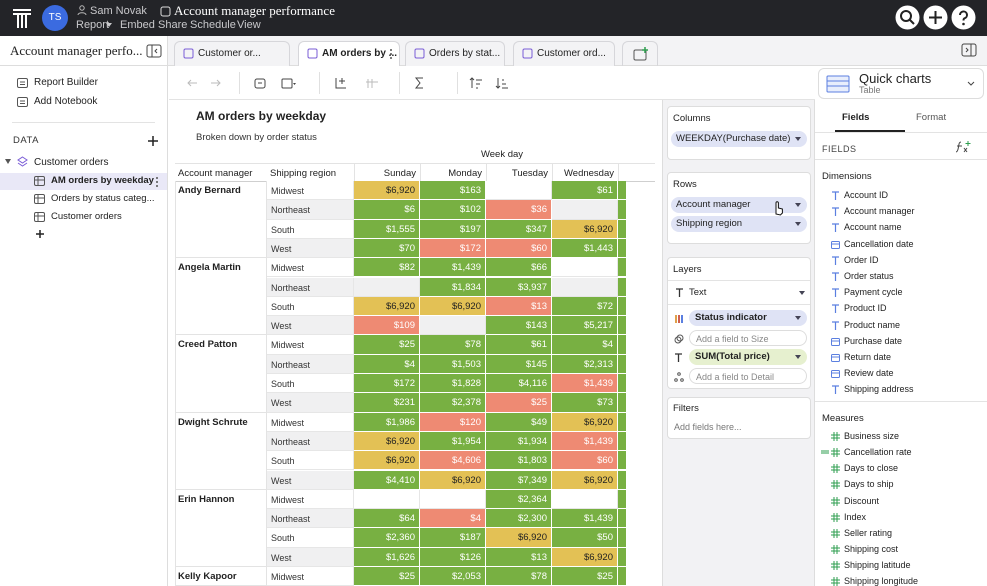  Describe the element at coordinates (679, 319) in the screenshot. I see `encoding-icon` at that location.